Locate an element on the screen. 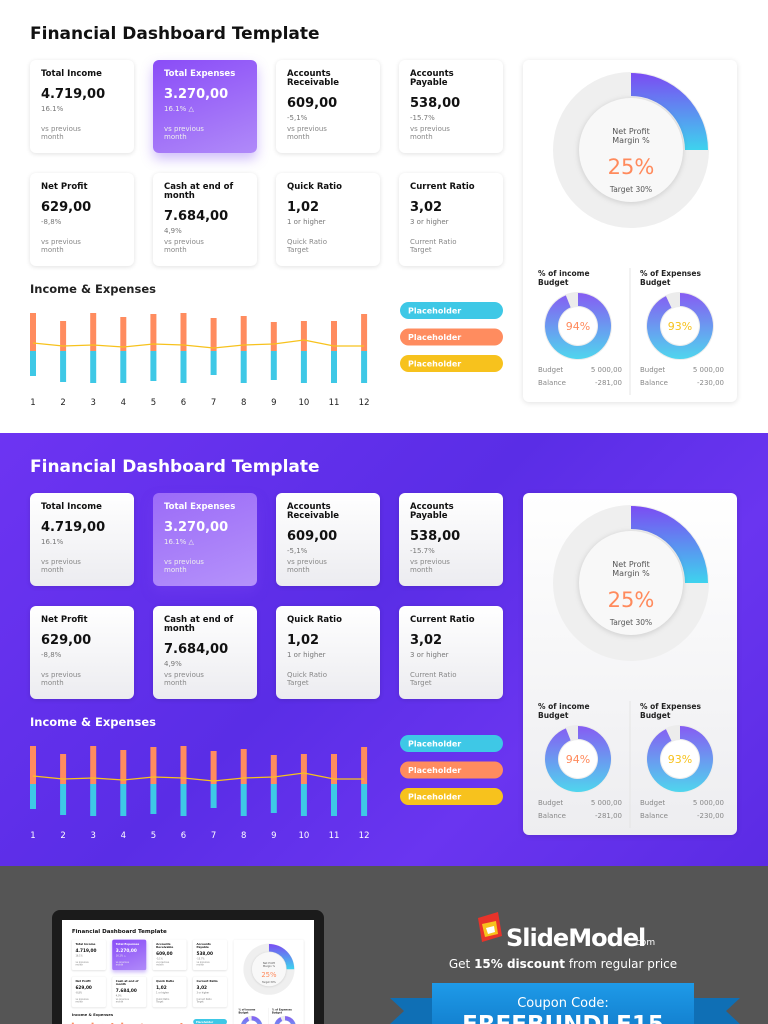 The height and width of the screenshot is (1024, 768). donut-title-line: Net Profit is located at coordinates (630, 564).